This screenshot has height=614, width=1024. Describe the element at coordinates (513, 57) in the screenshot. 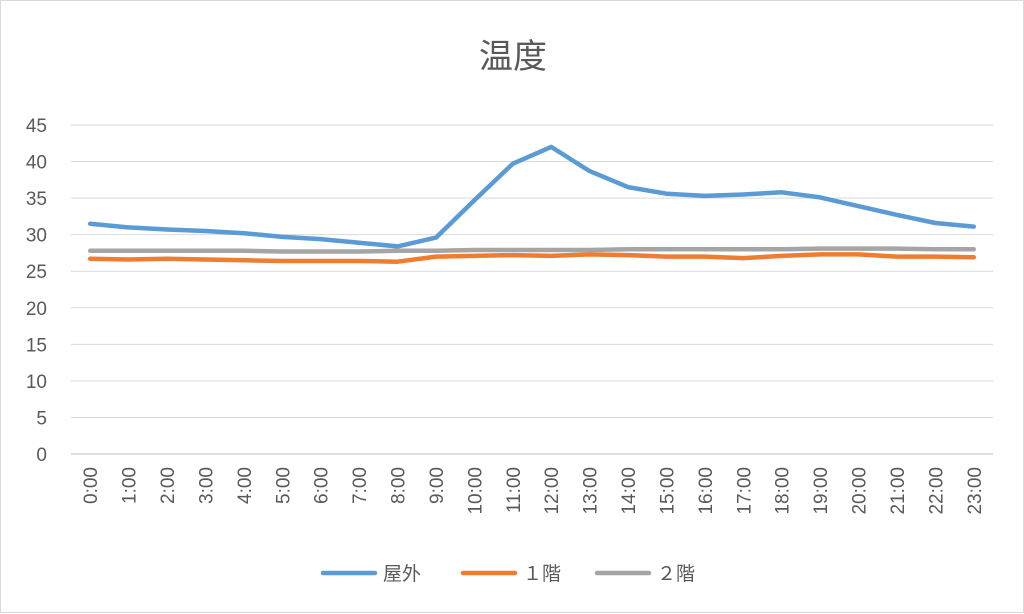

I see `chart-title: 温度` at that location.